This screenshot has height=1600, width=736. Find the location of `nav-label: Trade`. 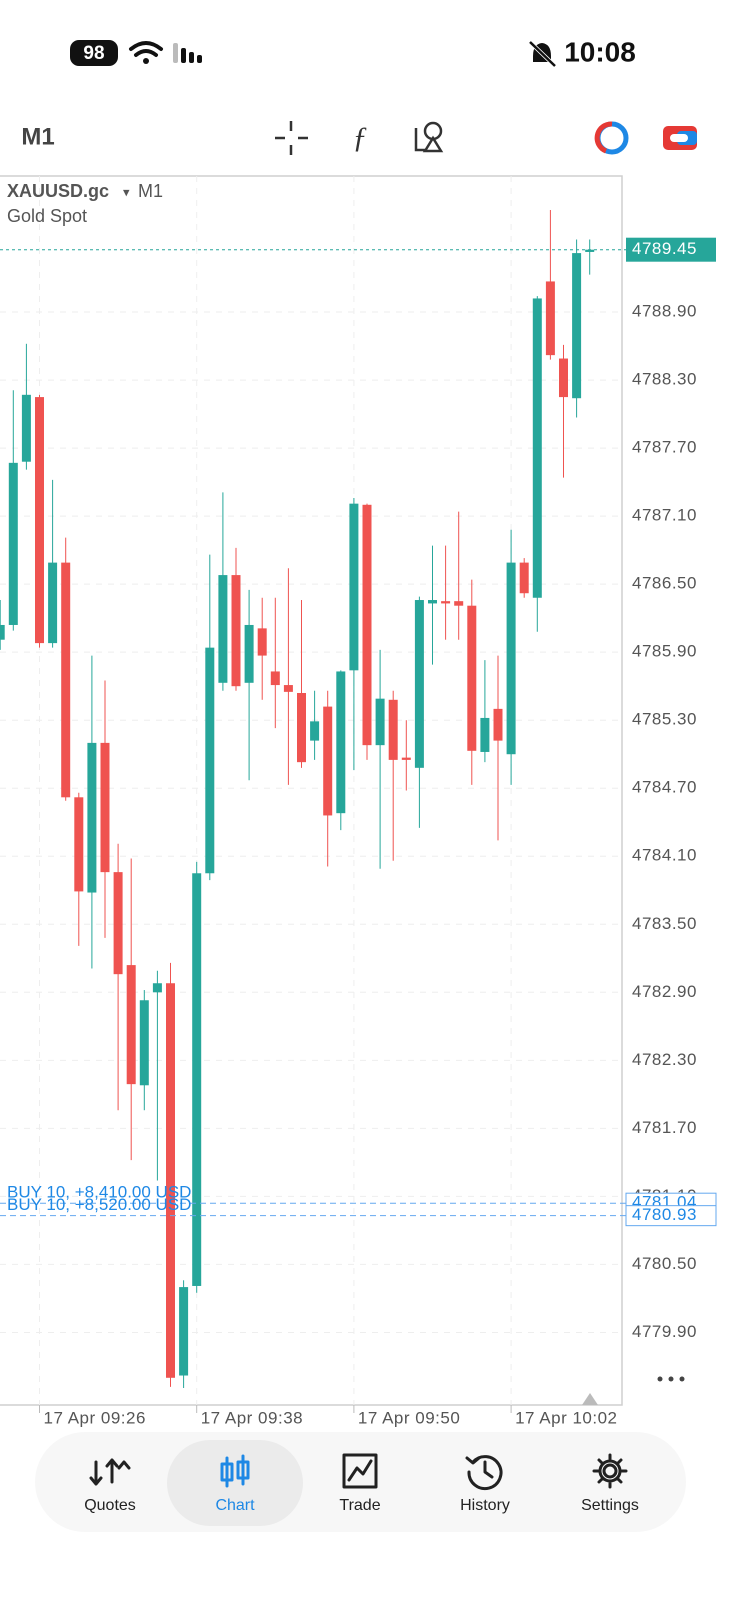

nav-label: Trade is located at coordinates (359, 1505).